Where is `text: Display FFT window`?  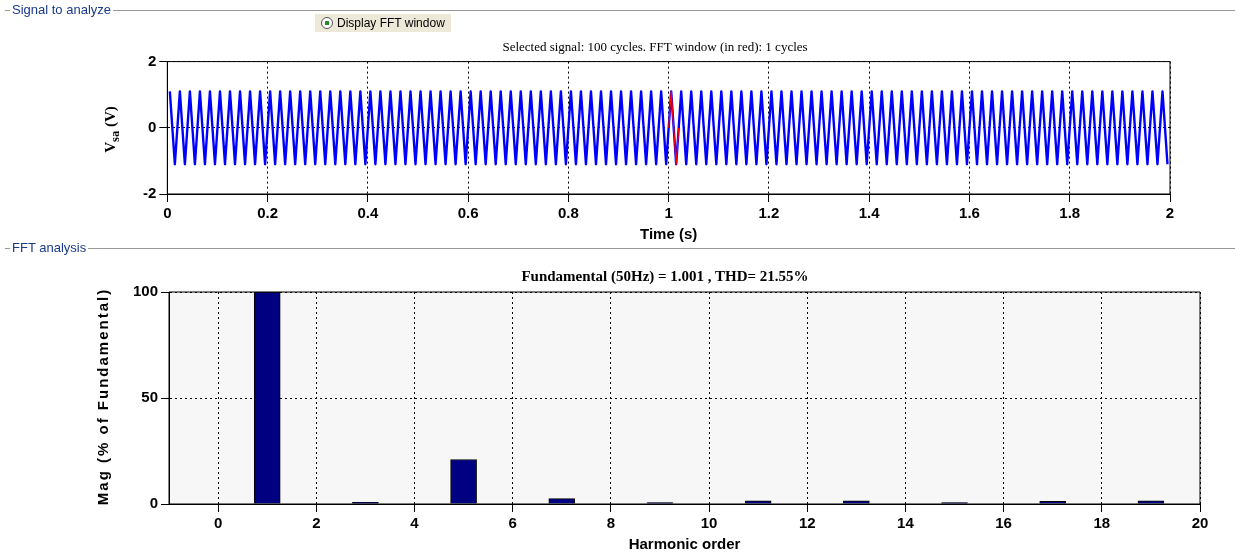 text: Display FFT window is located at coordinates (391, 23).